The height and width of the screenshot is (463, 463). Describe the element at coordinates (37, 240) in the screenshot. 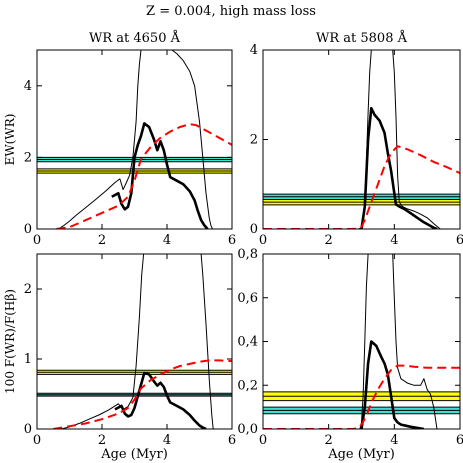

I see `panel-1-xtick-label-1: 0` at that location.